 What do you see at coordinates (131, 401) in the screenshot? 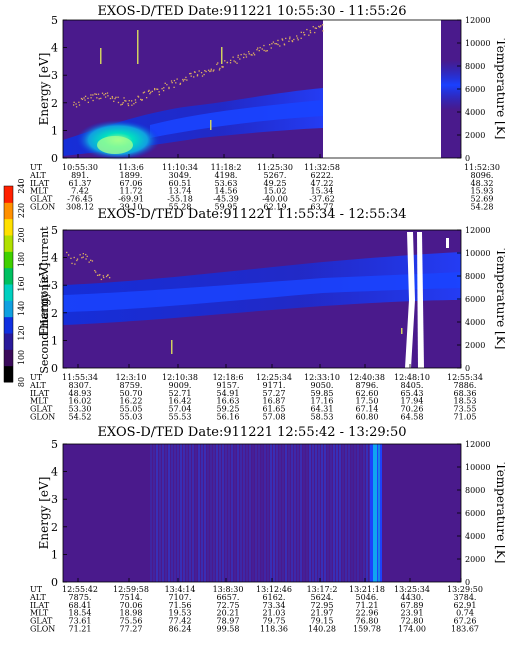
I see `orbit-cell: 16.22` at bounding box center [131, 401].